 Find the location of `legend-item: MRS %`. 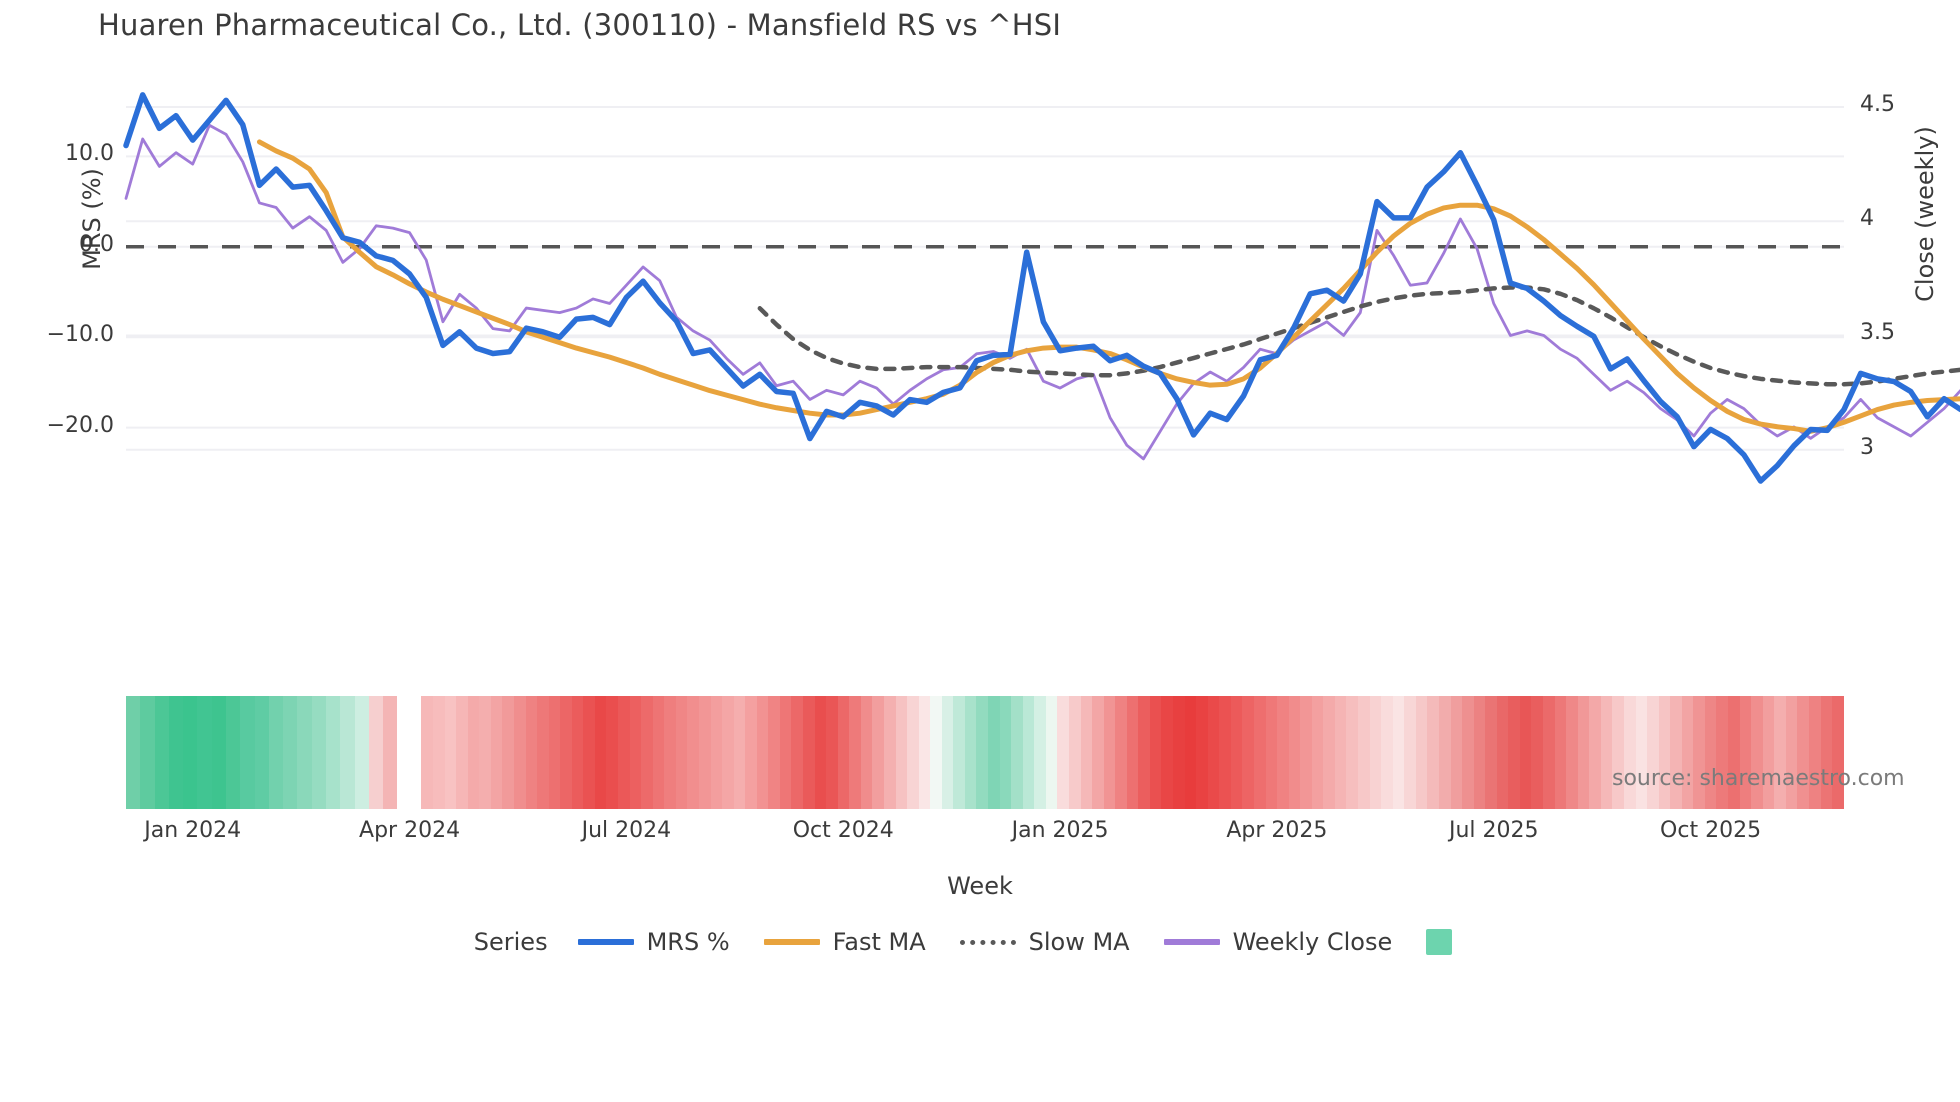

legend-item: MRS % is located at coordinates (653, 942).